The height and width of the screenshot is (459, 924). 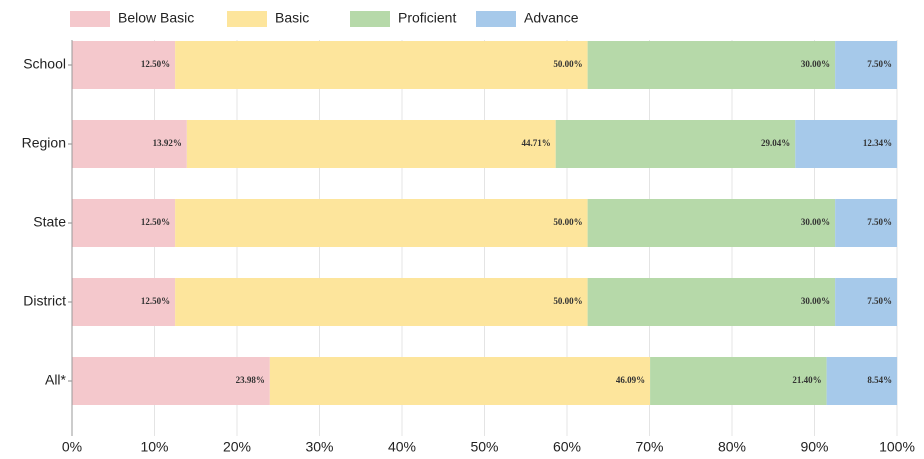 What do you see at coordinates (156, 18) in the screenshot?
I see `legend-label: Below Basic` at bounding box center [156, 18].